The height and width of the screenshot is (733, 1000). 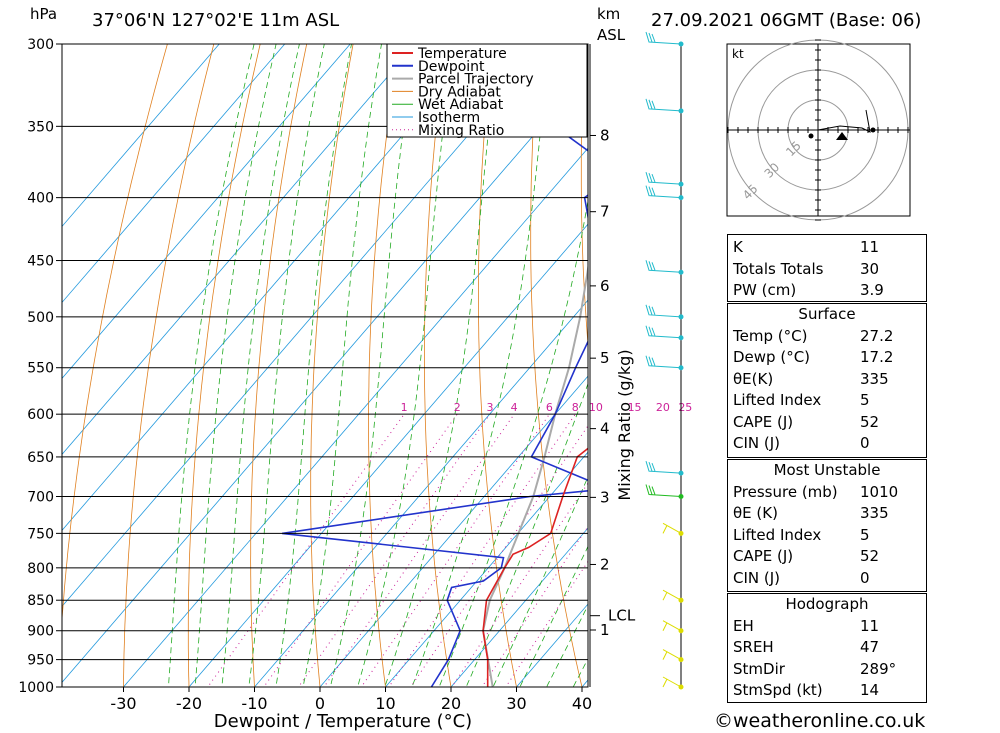 I want to click on location-title: 37°06'N 127°02'E 11m ASL, so click(x=216, y=20).